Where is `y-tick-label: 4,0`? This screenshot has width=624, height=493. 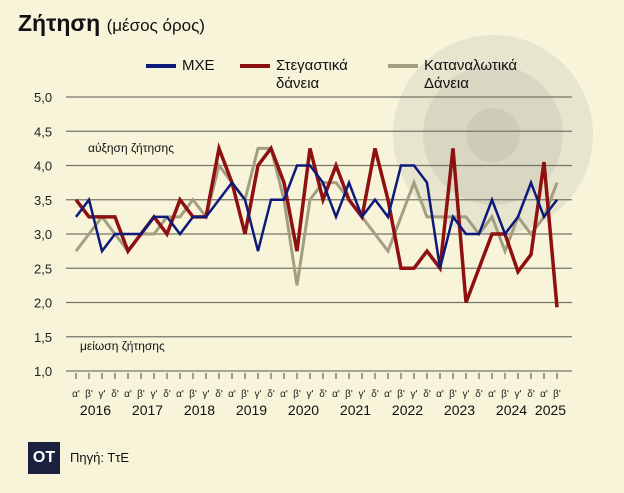 y-tick-label: 4,0 is located at coordinates (43, 166).